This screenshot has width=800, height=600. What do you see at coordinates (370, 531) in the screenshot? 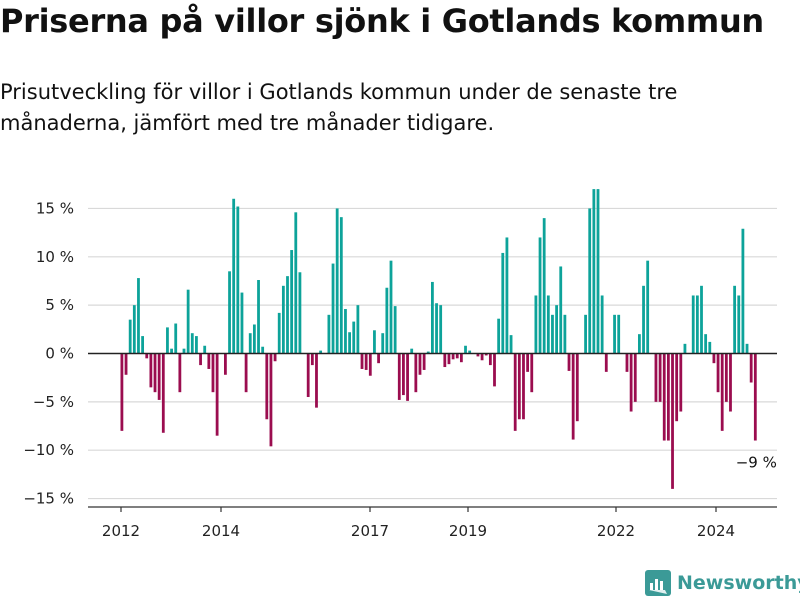
I see `x-tick-label: 2017` at bounding box center [370, 531].